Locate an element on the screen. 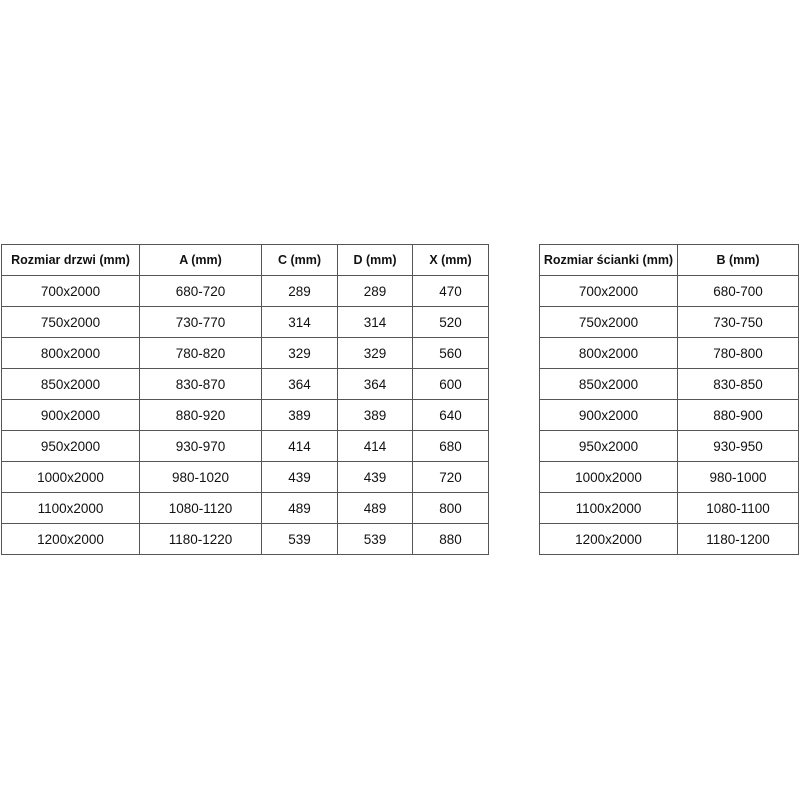  table-cell: 730-750 is located at coordinates (738, 322).